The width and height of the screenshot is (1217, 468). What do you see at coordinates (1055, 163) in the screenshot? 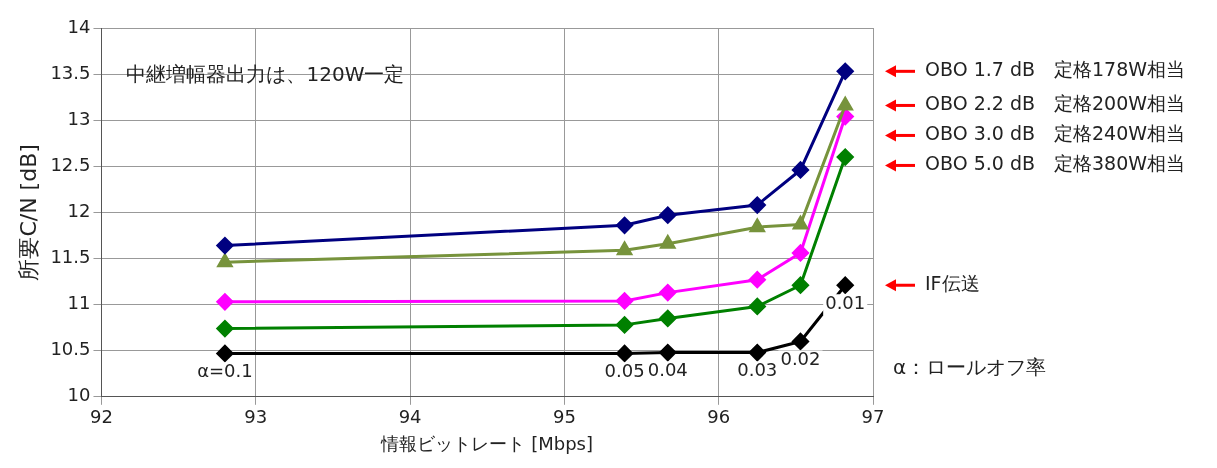
I see `text: OBO 5.0 dB 定格380W相当` at bounding box center [1055, 163].